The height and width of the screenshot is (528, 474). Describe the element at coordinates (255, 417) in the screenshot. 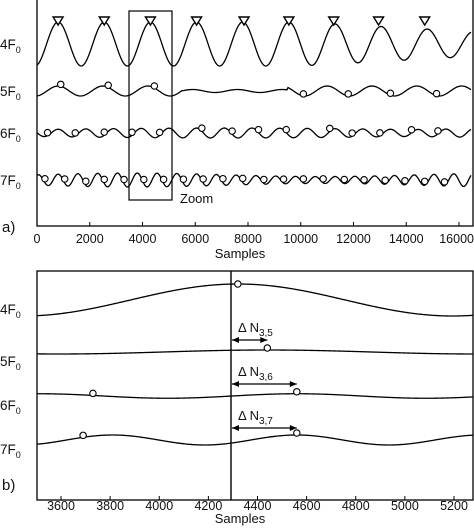

I see `delta-n-label: Δ N3,7` at that location.